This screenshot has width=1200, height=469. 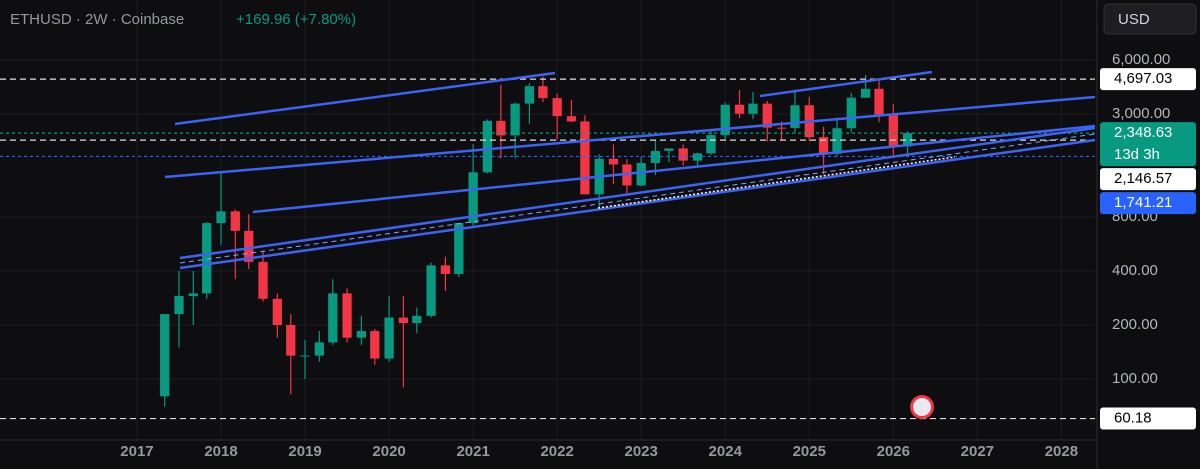 I want to click on x-tick-label: 2027, so click(x=977, y=451).